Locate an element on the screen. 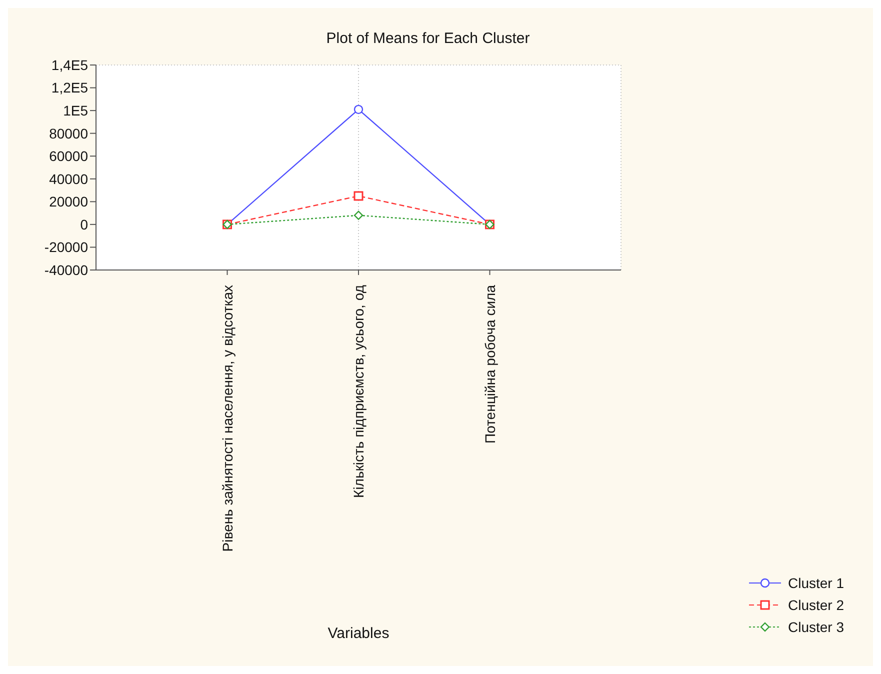 The image size is (881, 674). chart-title: Plot of Means for Each Cluster is located at coordinates (428, 38).